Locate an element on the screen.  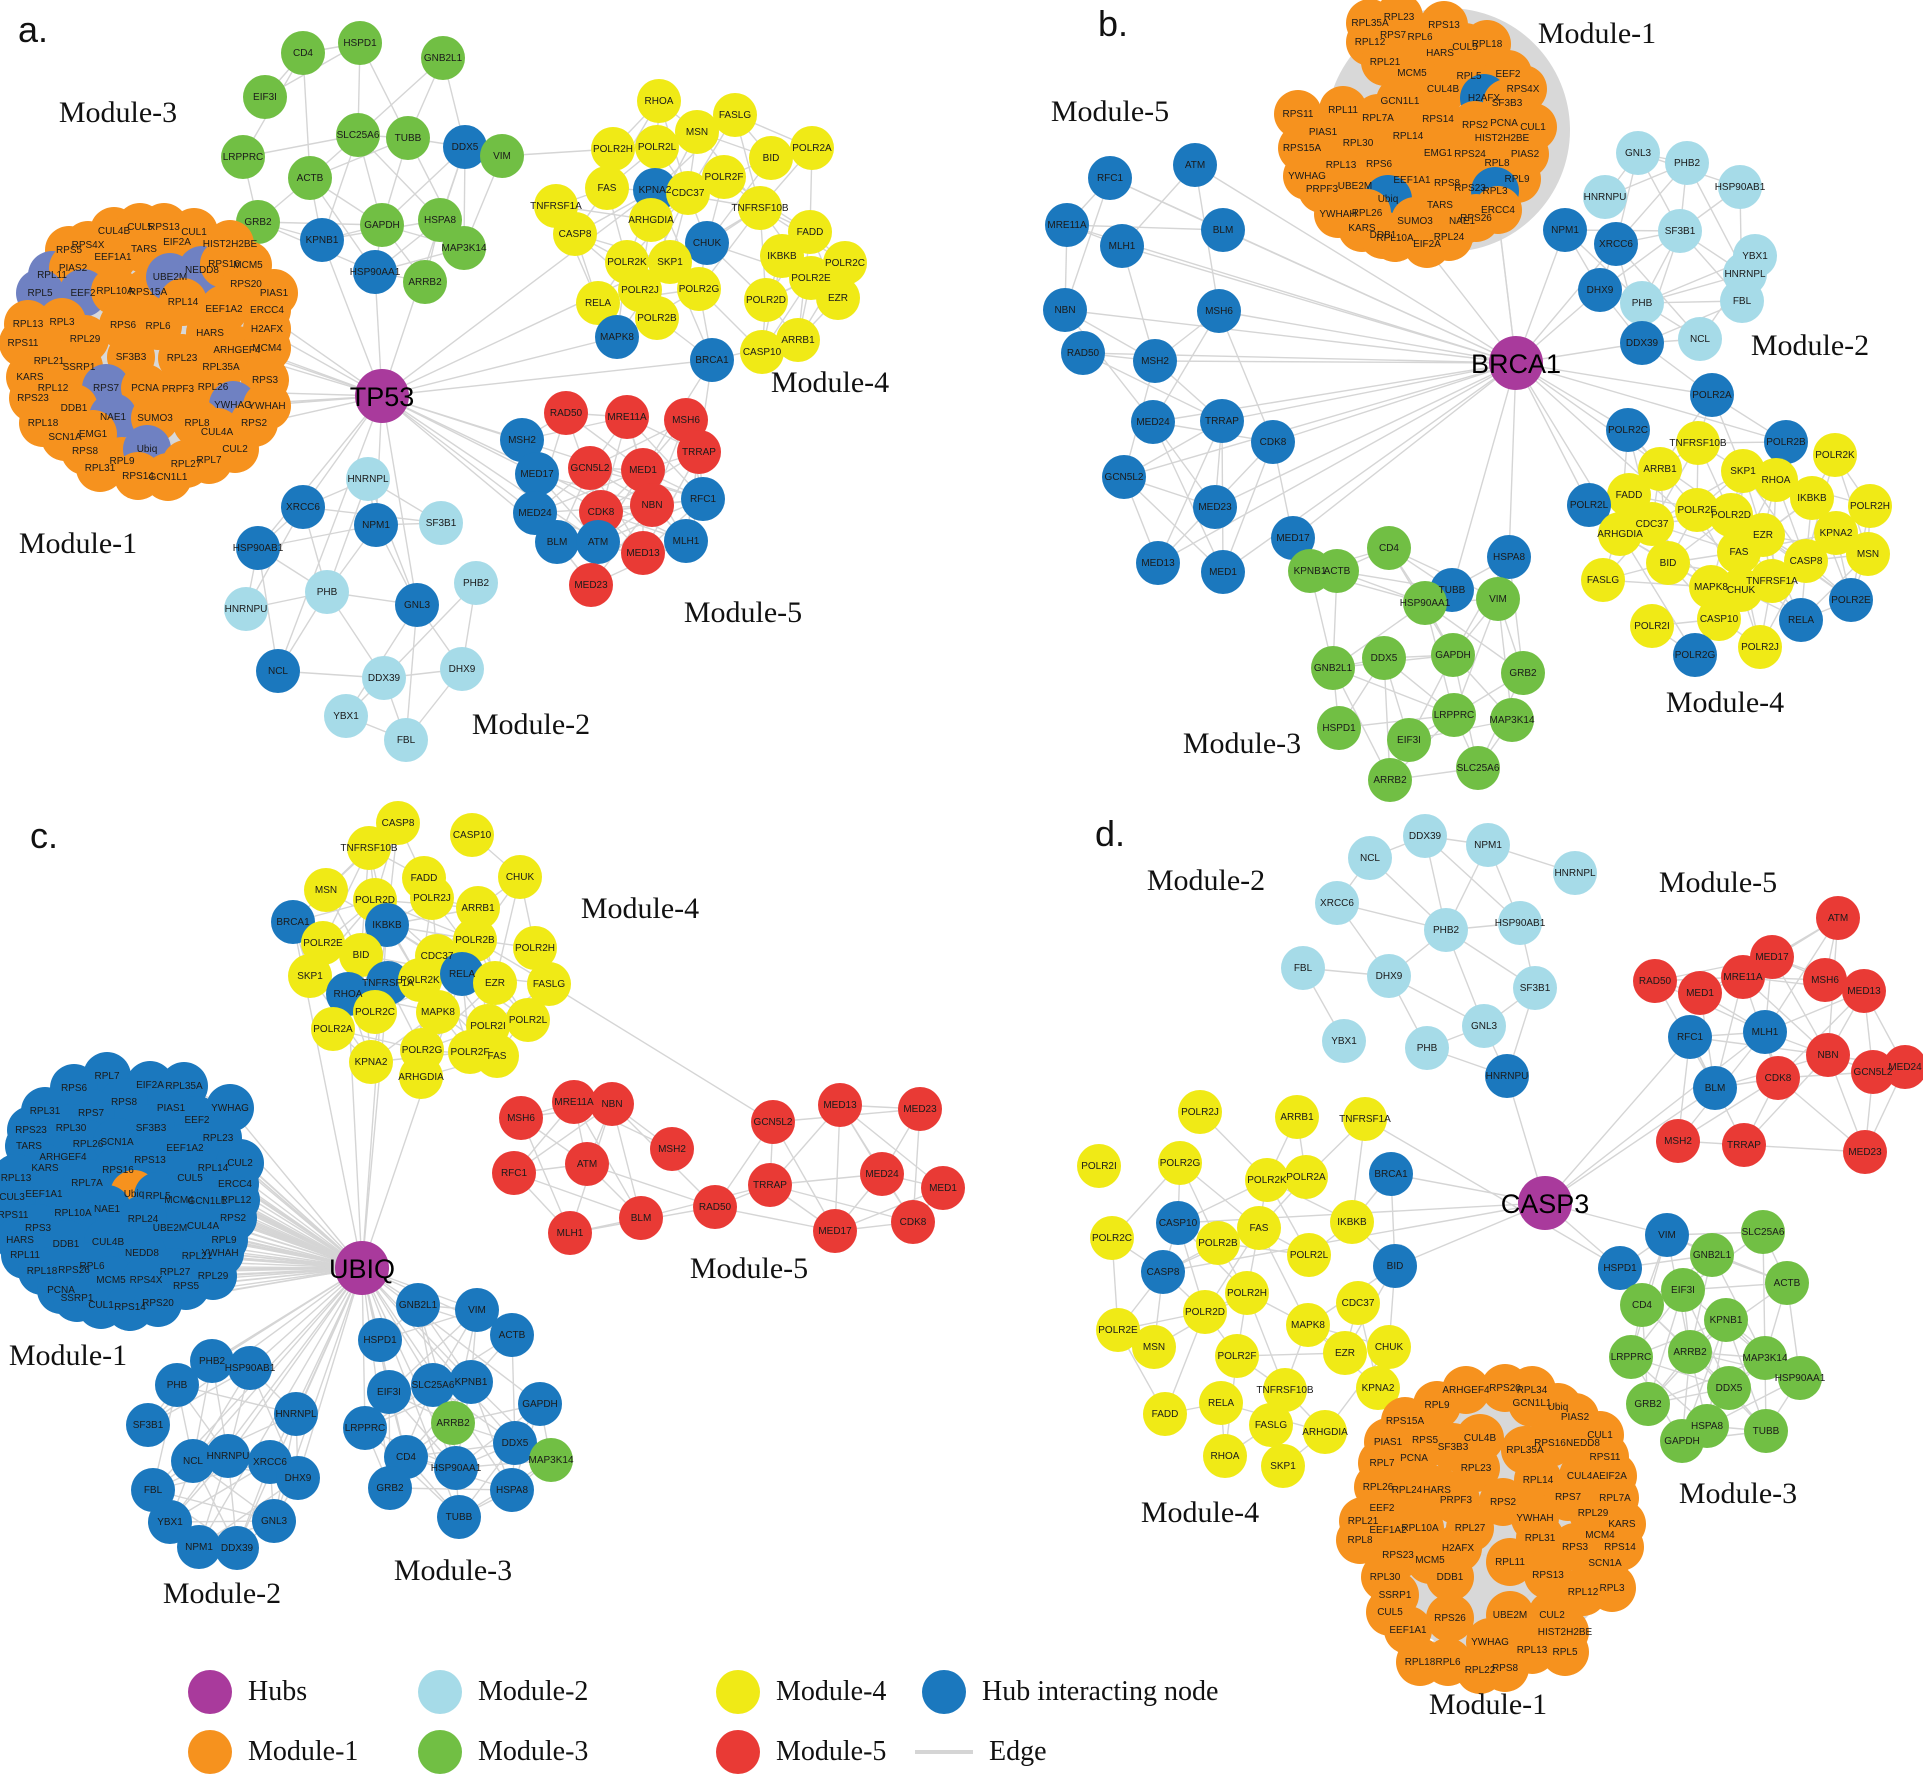
node-SKP1 is located at coordinates (310, 976).